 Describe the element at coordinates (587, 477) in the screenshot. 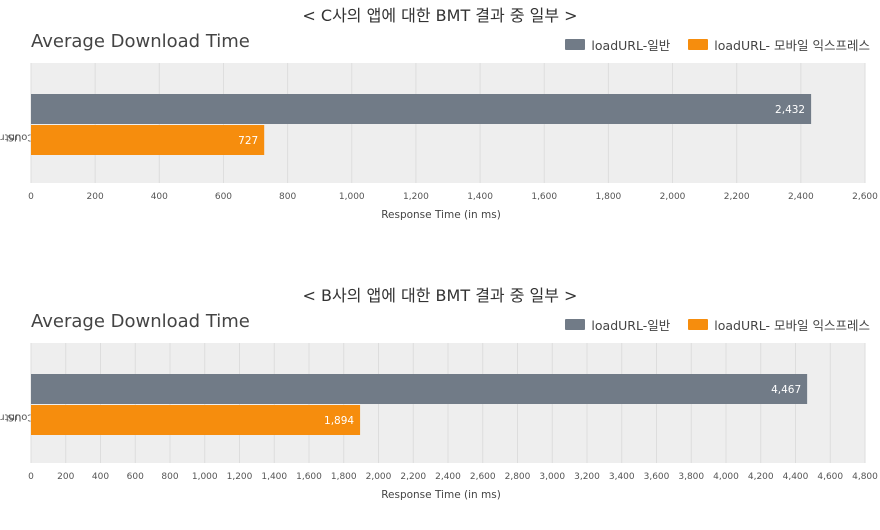

I see `x-tick-label: 3,200` at that location.